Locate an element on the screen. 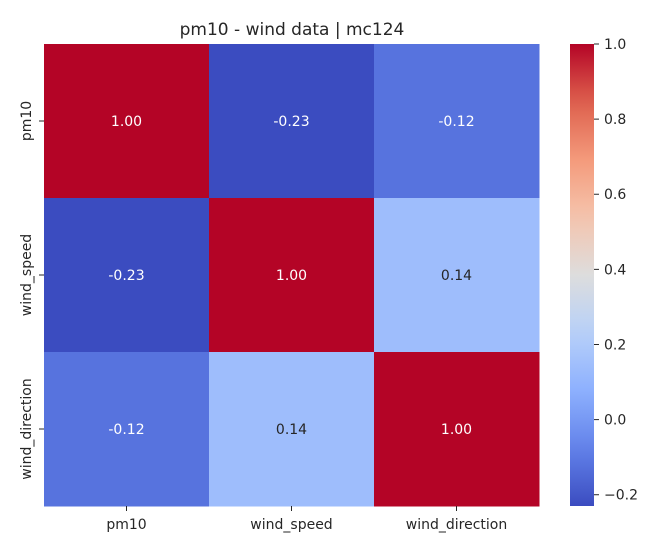 The image size is (650, 557). y-axis: pm10 wind_speed wind_direction is located at coordinates (31, 290).